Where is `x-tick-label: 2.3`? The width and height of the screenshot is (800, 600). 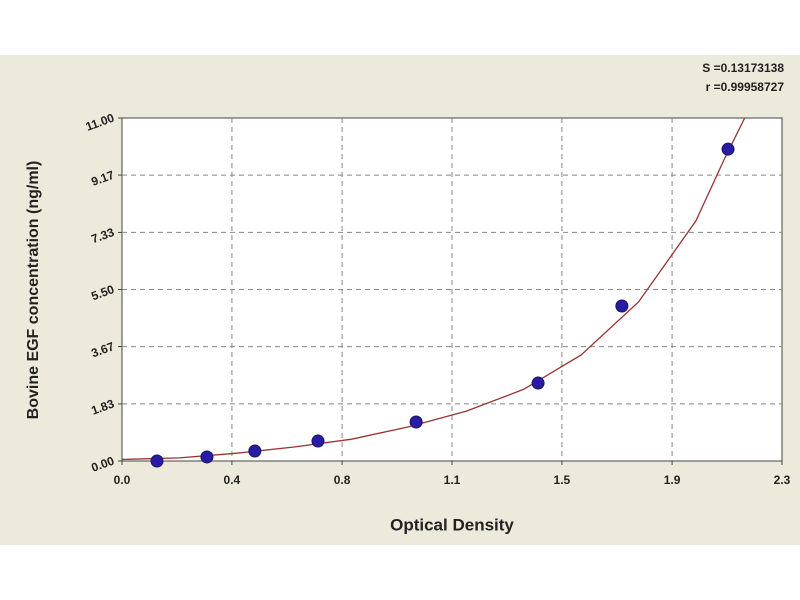
x-tick-label: 2.3 is located at coordinates (782, 480).